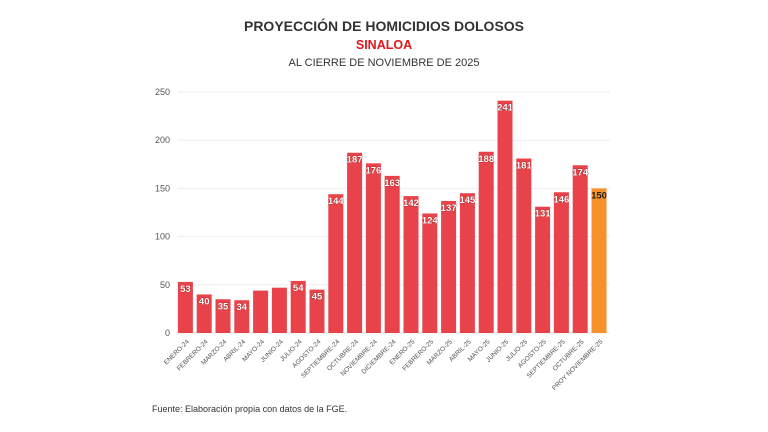 This screenshot has height=432, width=768. Describe the element at coordinates (223, 306) in the screenshot. I see `data-label: 35` at that location.